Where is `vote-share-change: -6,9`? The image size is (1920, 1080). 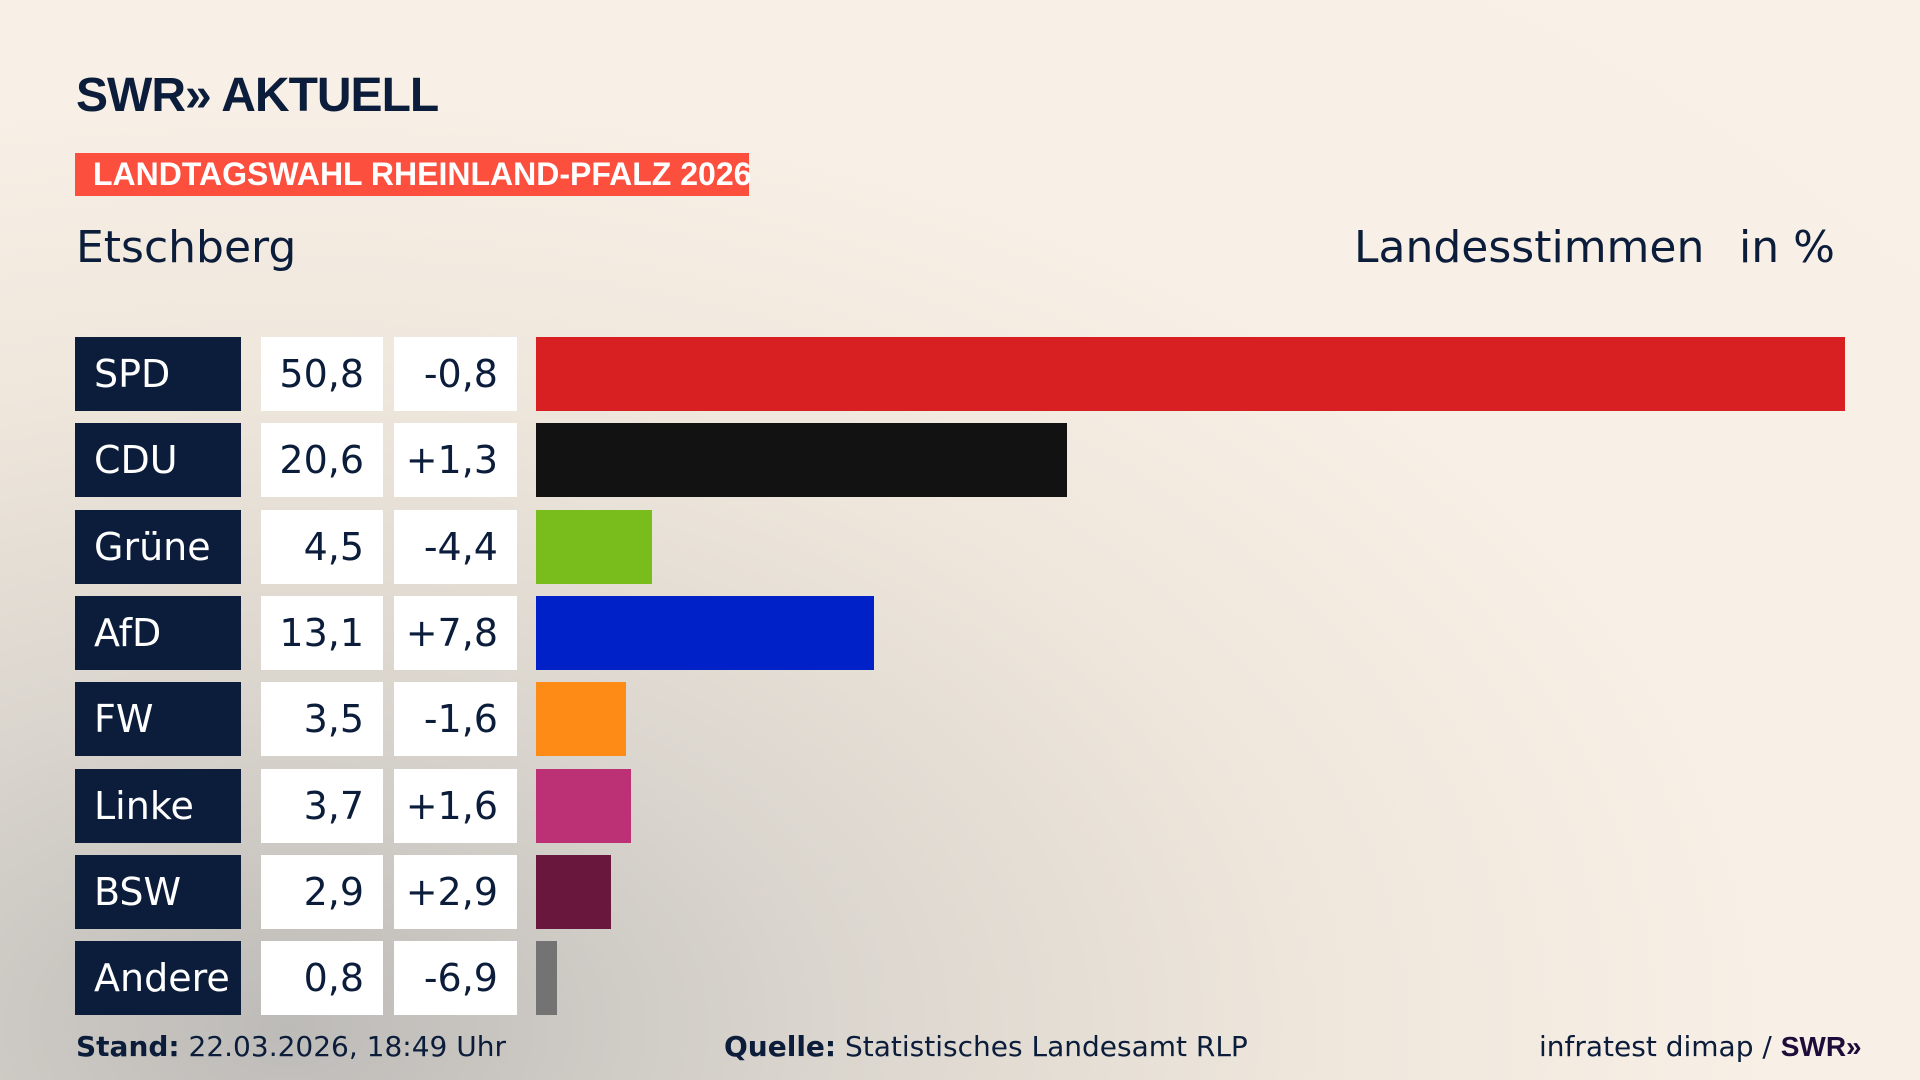 vote-share-change: -6,9 is located at coordinates (455, 978).